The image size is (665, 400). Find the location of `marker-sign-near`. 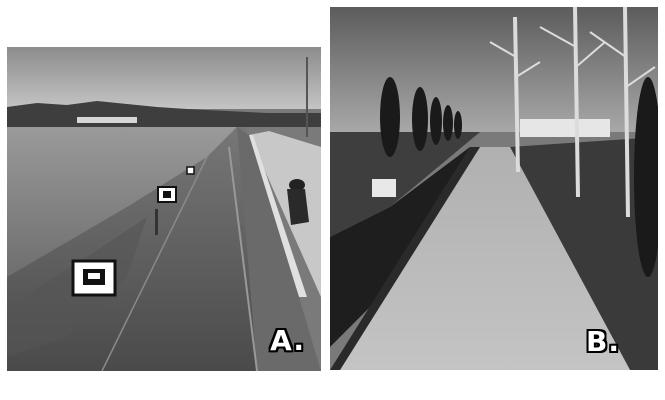

marker-sign-near is located at coordinates (94, 278).